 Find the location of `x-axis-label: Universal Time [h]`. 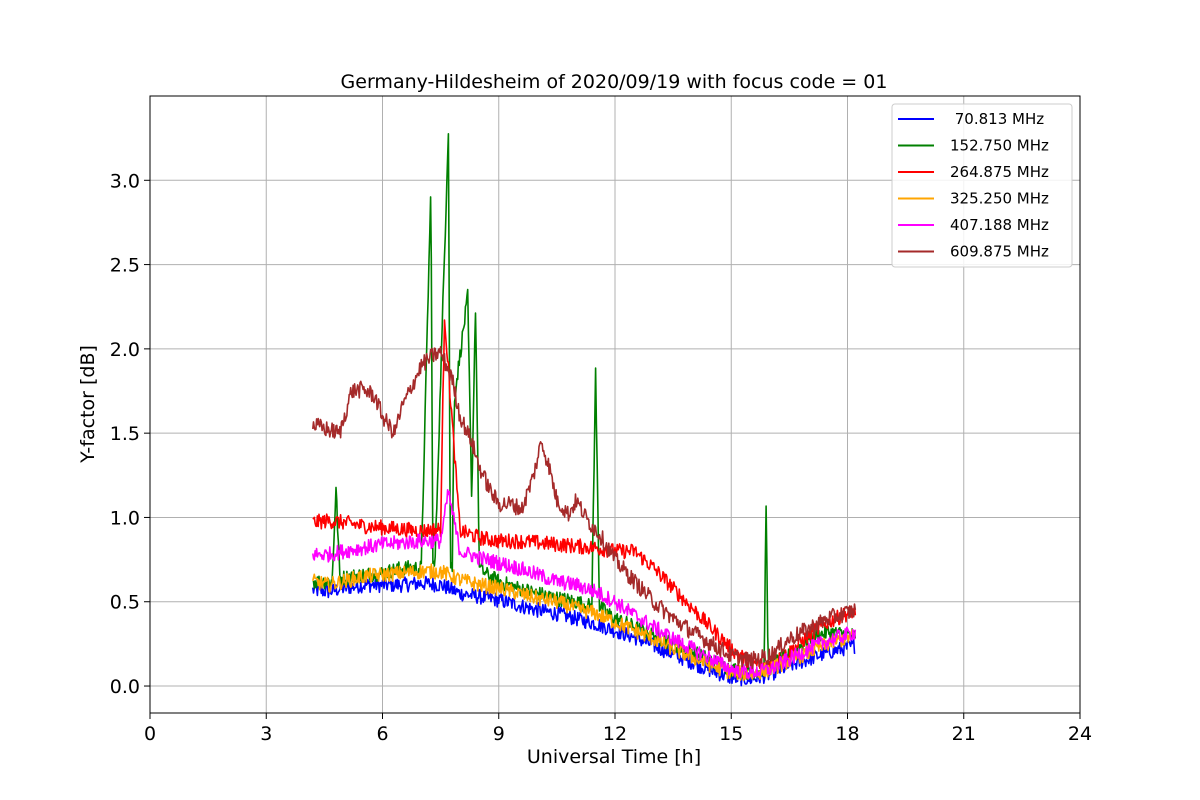

x-axis-label: Universal Time [h] is located at coordinates (614, 757).